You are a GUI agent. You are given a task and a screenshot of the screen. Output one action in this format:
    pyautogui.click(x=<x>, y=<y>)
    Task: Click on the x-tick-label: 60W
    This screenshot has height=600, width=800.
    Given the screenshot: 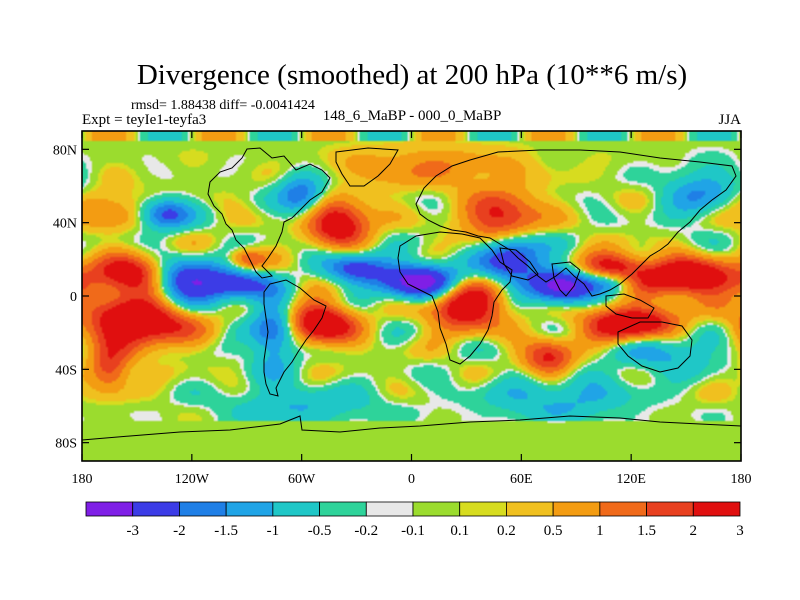 What is the action you would take?
    pyautogui.click(x=302, y=479)
    